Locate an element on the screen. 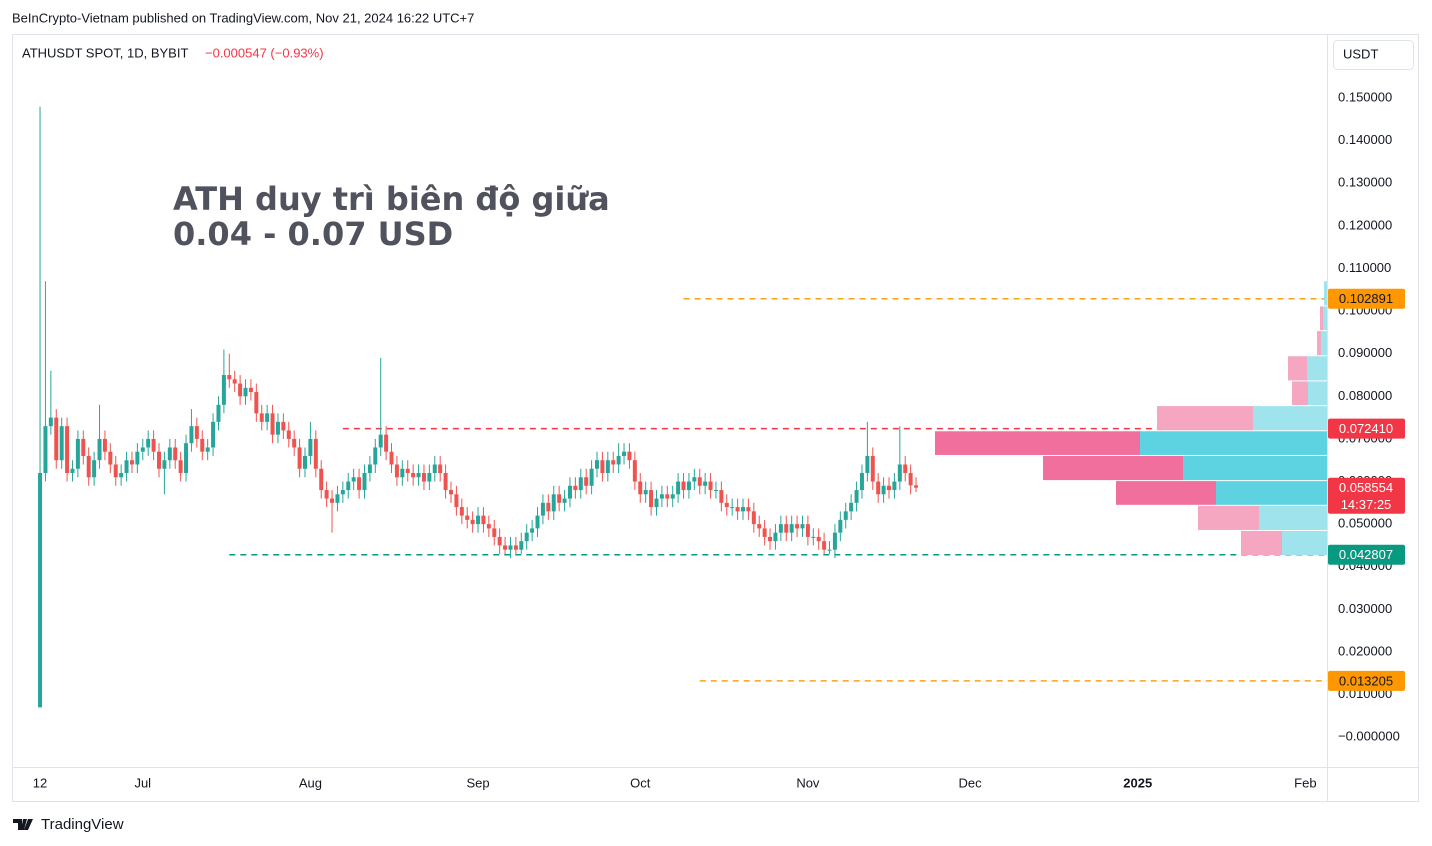  last-price-label: 0.058554 is located at coordinates (1366, 487).